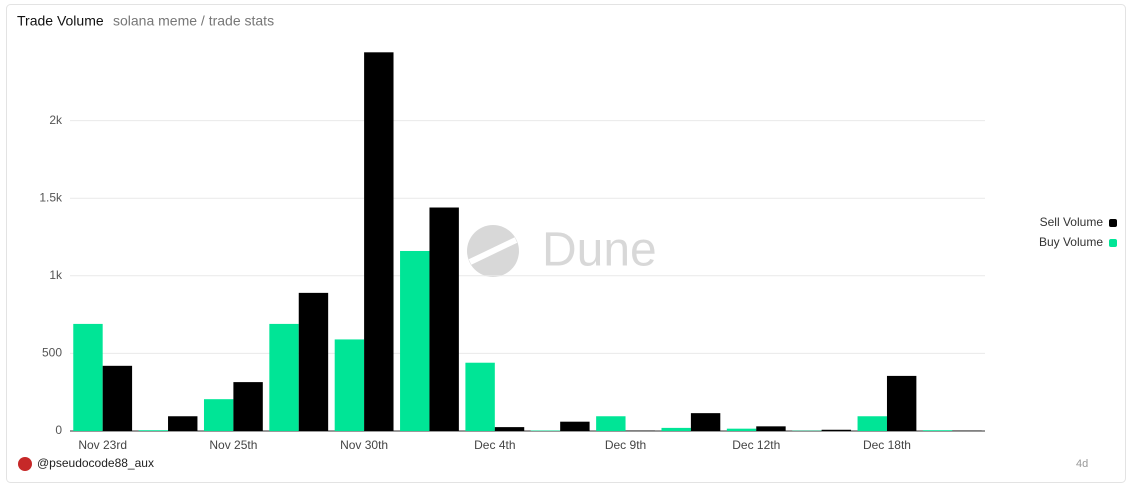 Image resolution: width=1133 pixels, height=492 pixels. Describe the element at coordinates (52, 353) in the screenshot. I see `y-tick-label: 500` at that location.